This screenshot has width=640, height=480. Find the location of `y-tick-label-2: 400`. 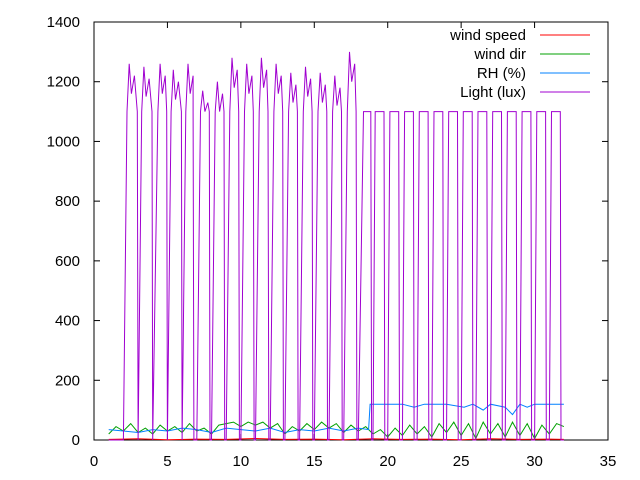

y-tick-label-2: 400 is located at coordinates (67, 321).